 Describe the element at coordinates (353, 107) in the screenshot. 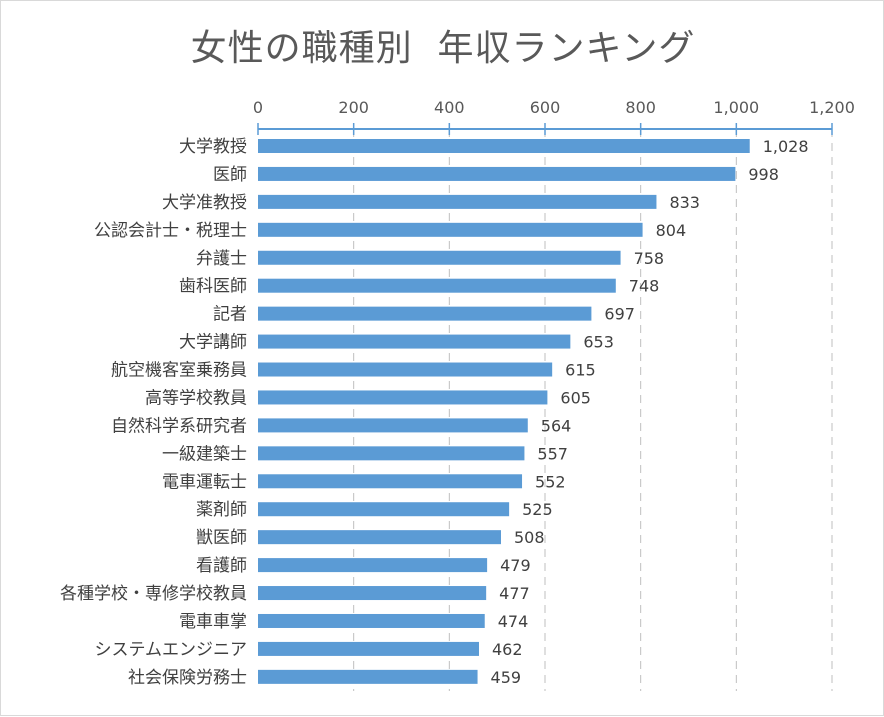

I see `x-tick-label: 200` at that location.